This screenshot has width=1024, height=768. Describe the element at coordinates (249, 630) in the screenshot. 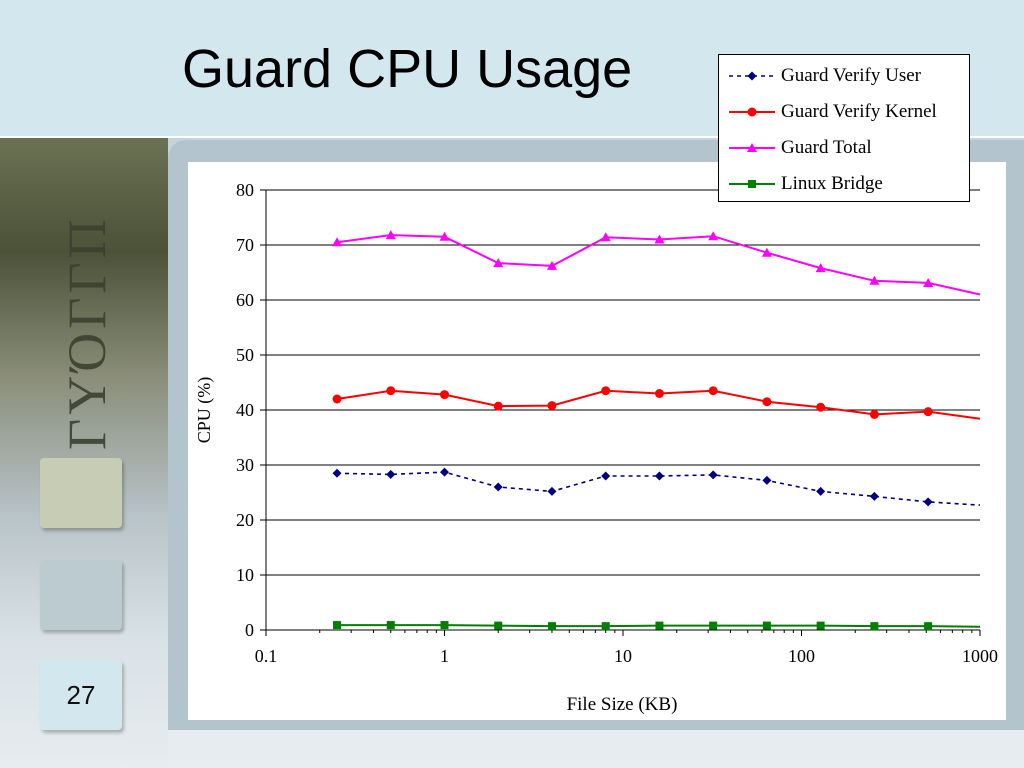

I see `y-tick-label: 0` at that location.